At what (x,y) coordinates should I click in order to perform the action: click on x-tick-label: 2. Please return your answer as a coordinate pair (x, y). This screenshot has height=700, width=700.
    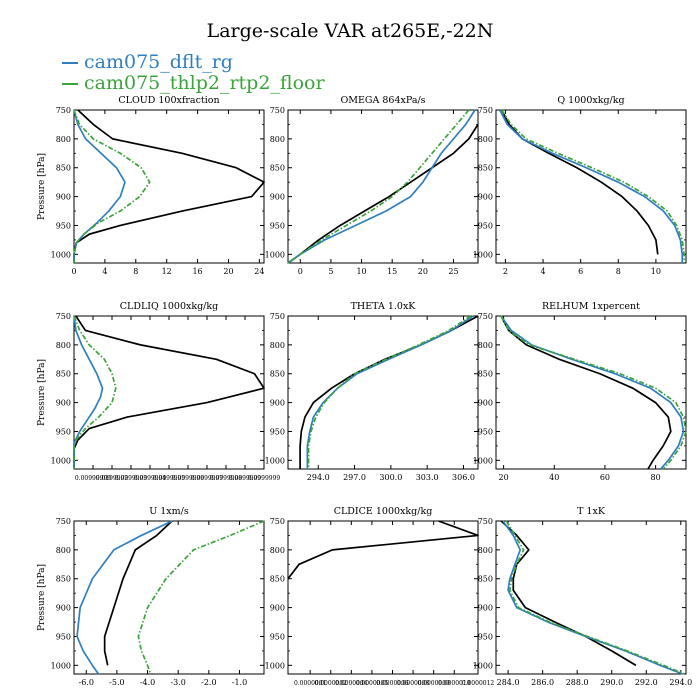
    Looking at the image, I should click on (505, 271).